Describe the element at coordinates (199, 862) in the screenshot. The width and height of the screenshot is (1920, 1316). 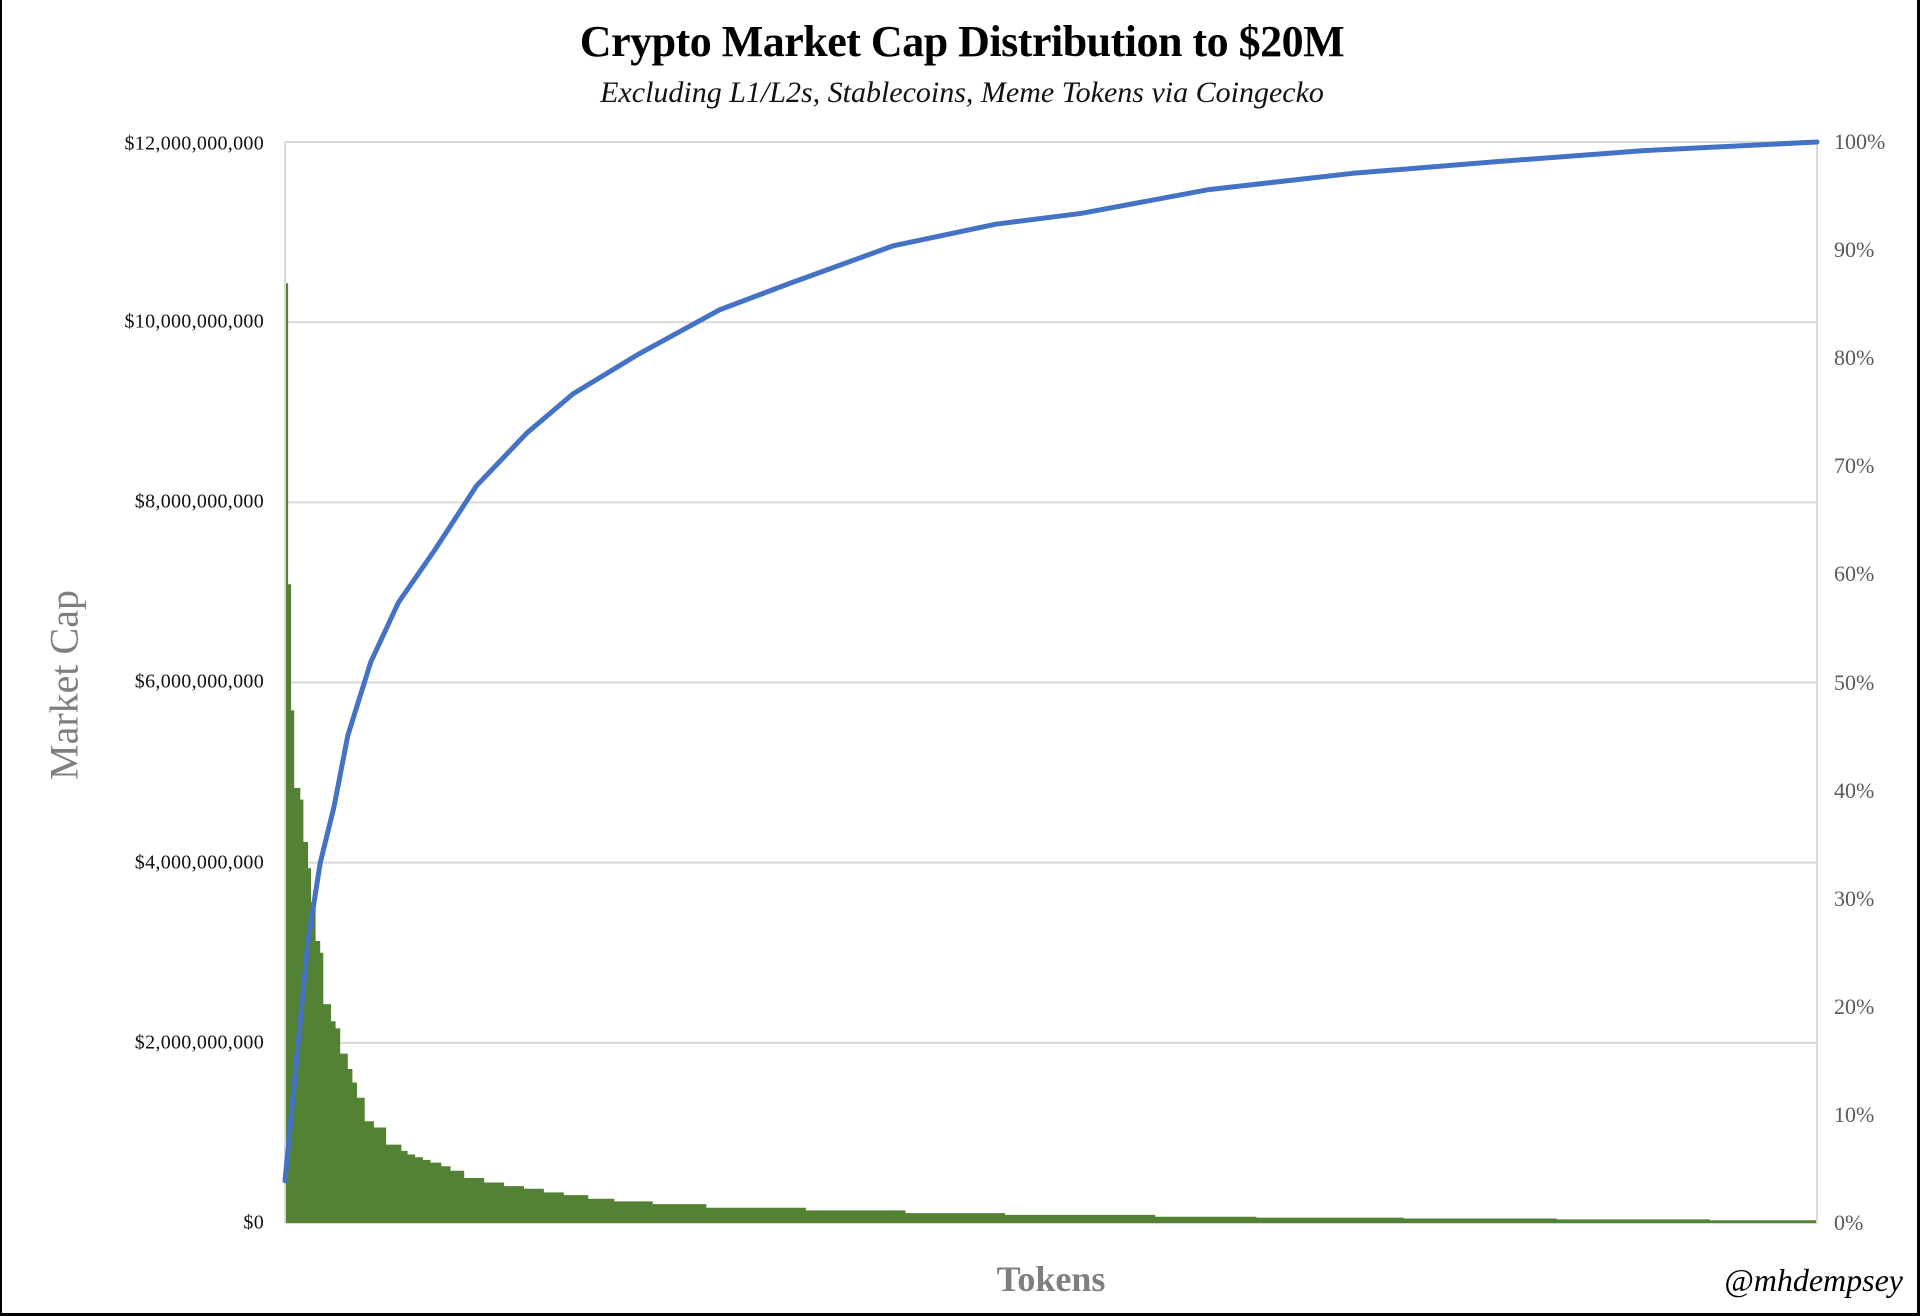
I see `y-tick-label: $4,000,000,000` at that location.